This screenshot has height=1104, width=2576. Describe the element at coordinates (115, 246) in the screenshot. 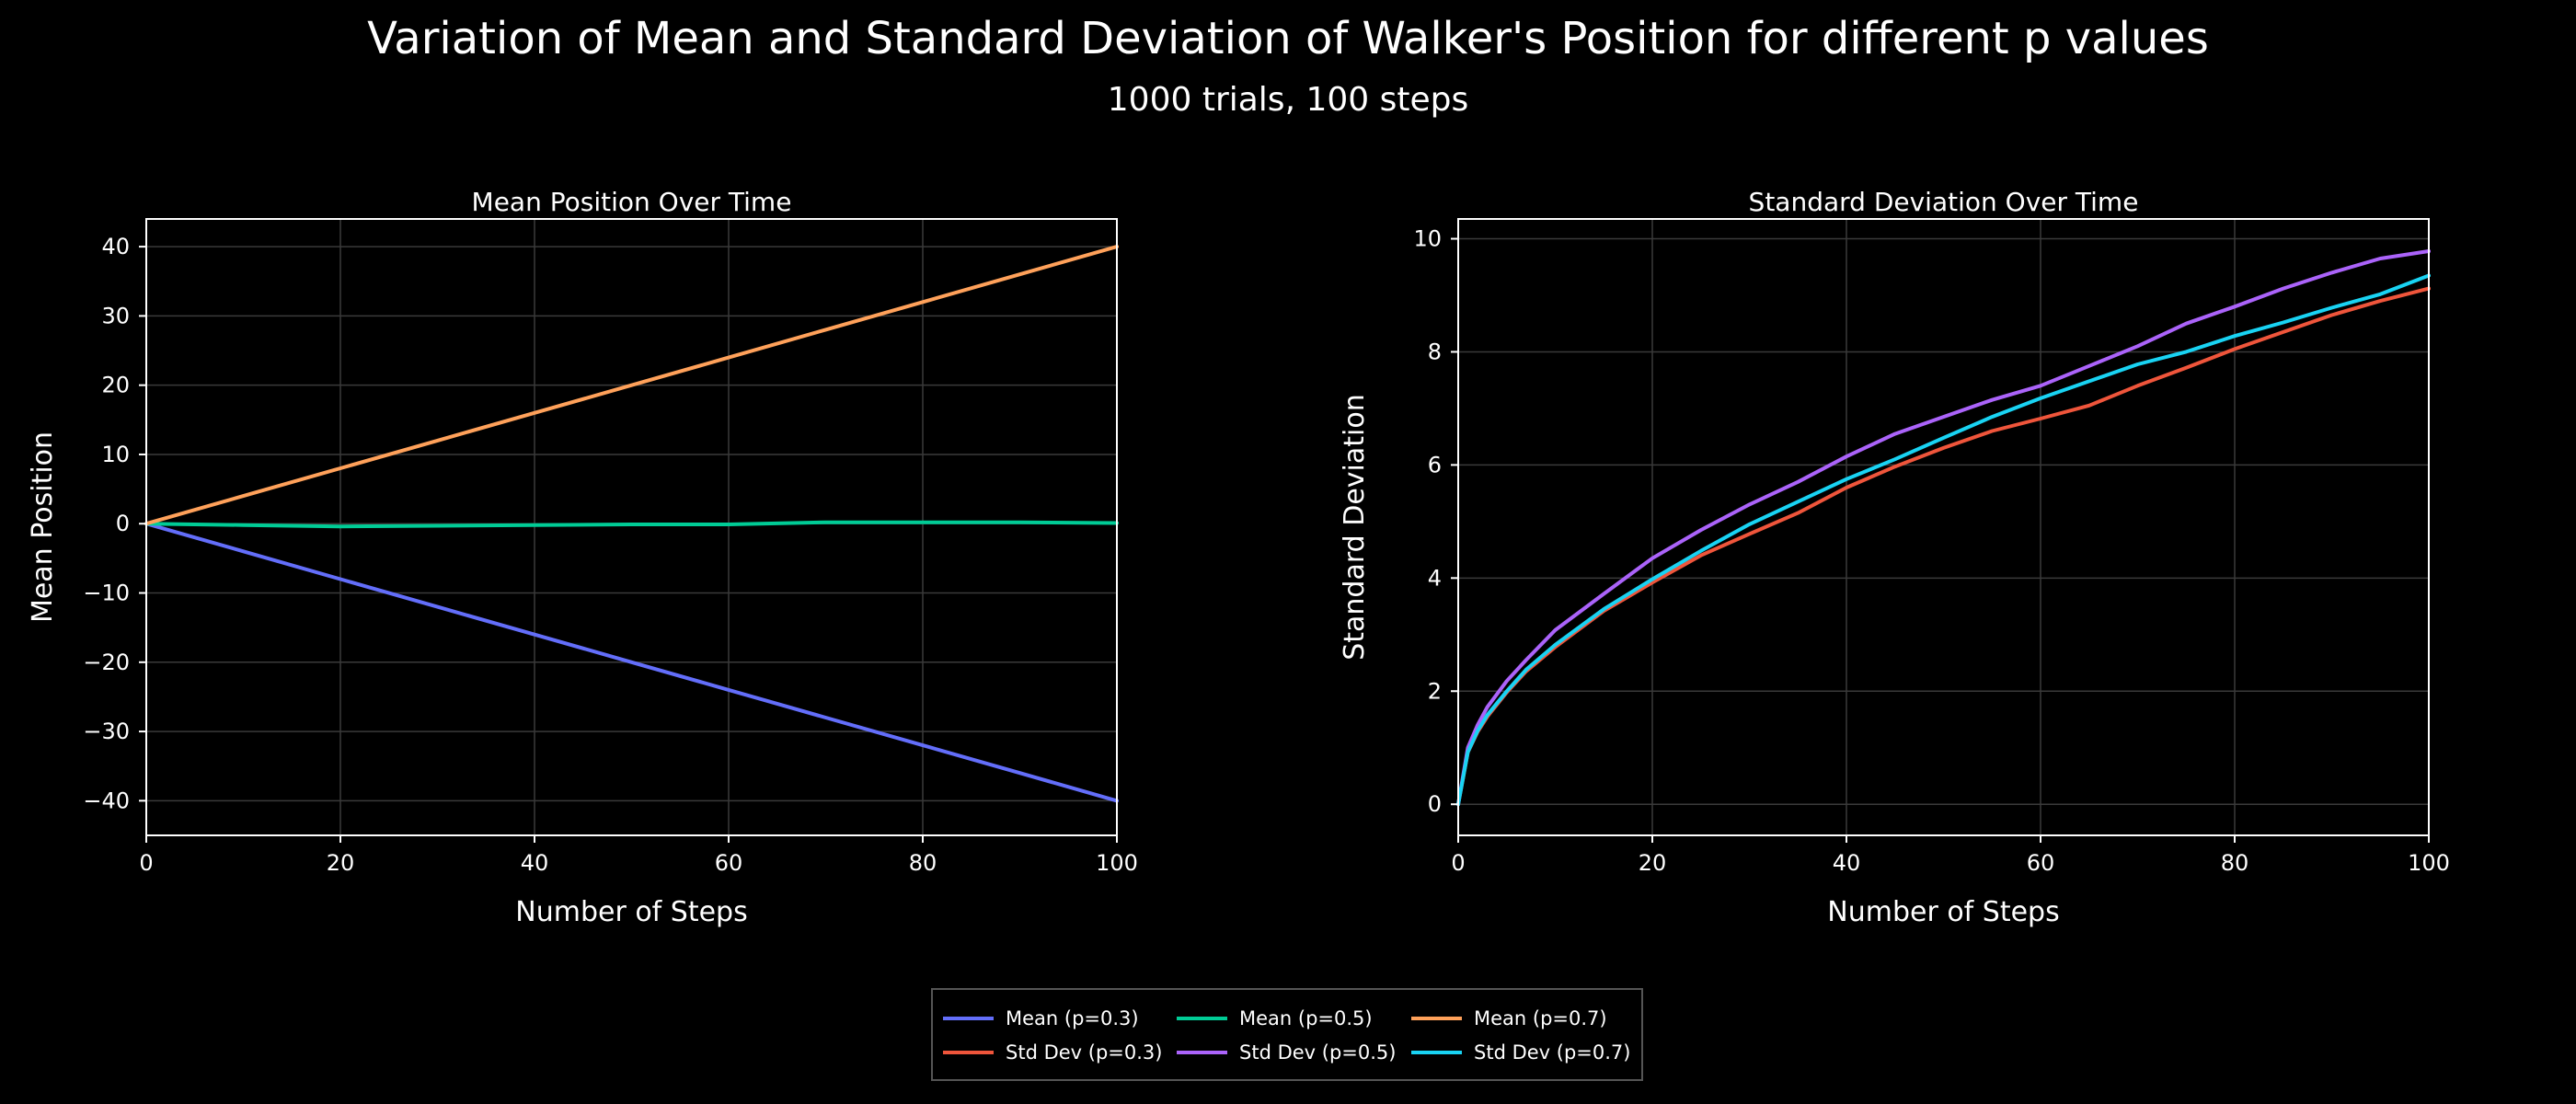

I see `y-tick-label: 40` at that location.